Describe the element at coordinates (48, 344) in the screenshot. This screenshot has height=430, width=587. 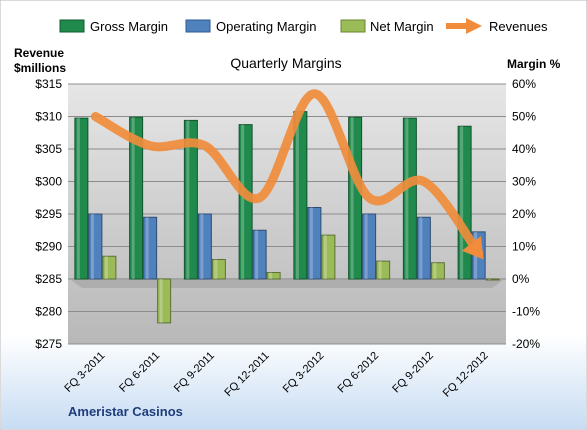
I see `left-tick-label: $275` at that location.